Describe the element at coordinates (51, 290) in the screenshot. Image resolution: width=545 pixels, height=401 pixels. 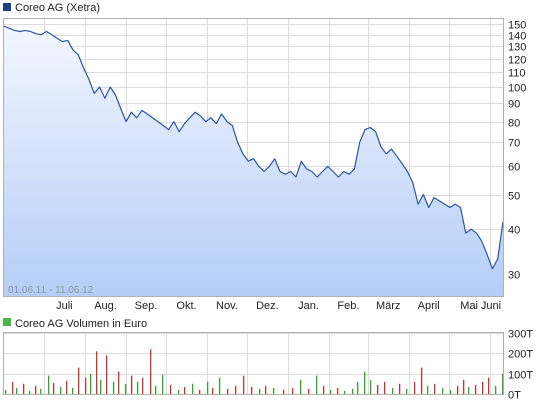
I see `date-range-label: 01.06.11 - 11.06.12` at that location.